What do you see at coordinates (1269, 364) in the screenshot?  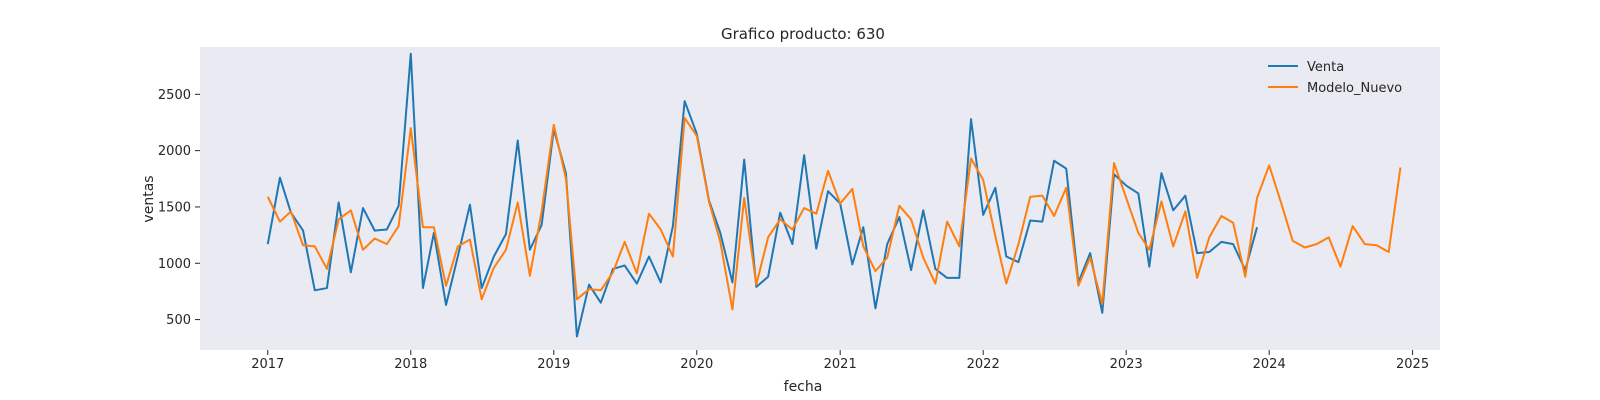 I see `x-tick-label: 2024` at bounding box center [1269, 364].